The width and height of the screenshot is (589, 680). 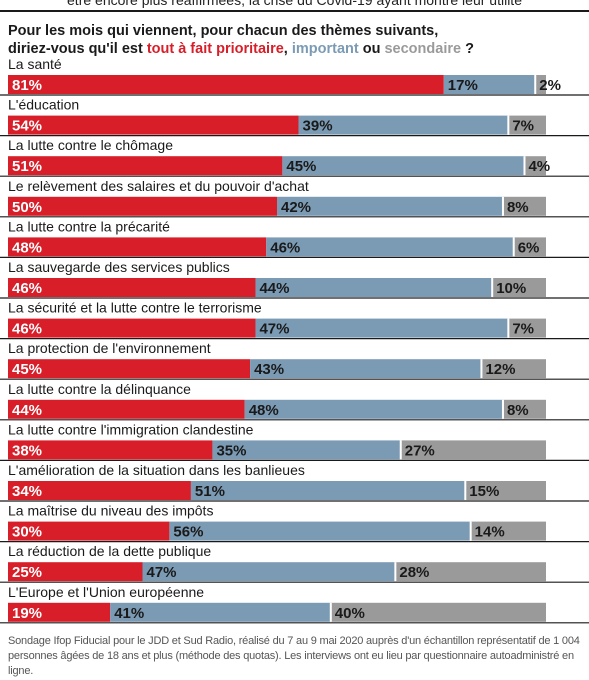 I want to click on data-label: 42%, so click(x=296, y=207).